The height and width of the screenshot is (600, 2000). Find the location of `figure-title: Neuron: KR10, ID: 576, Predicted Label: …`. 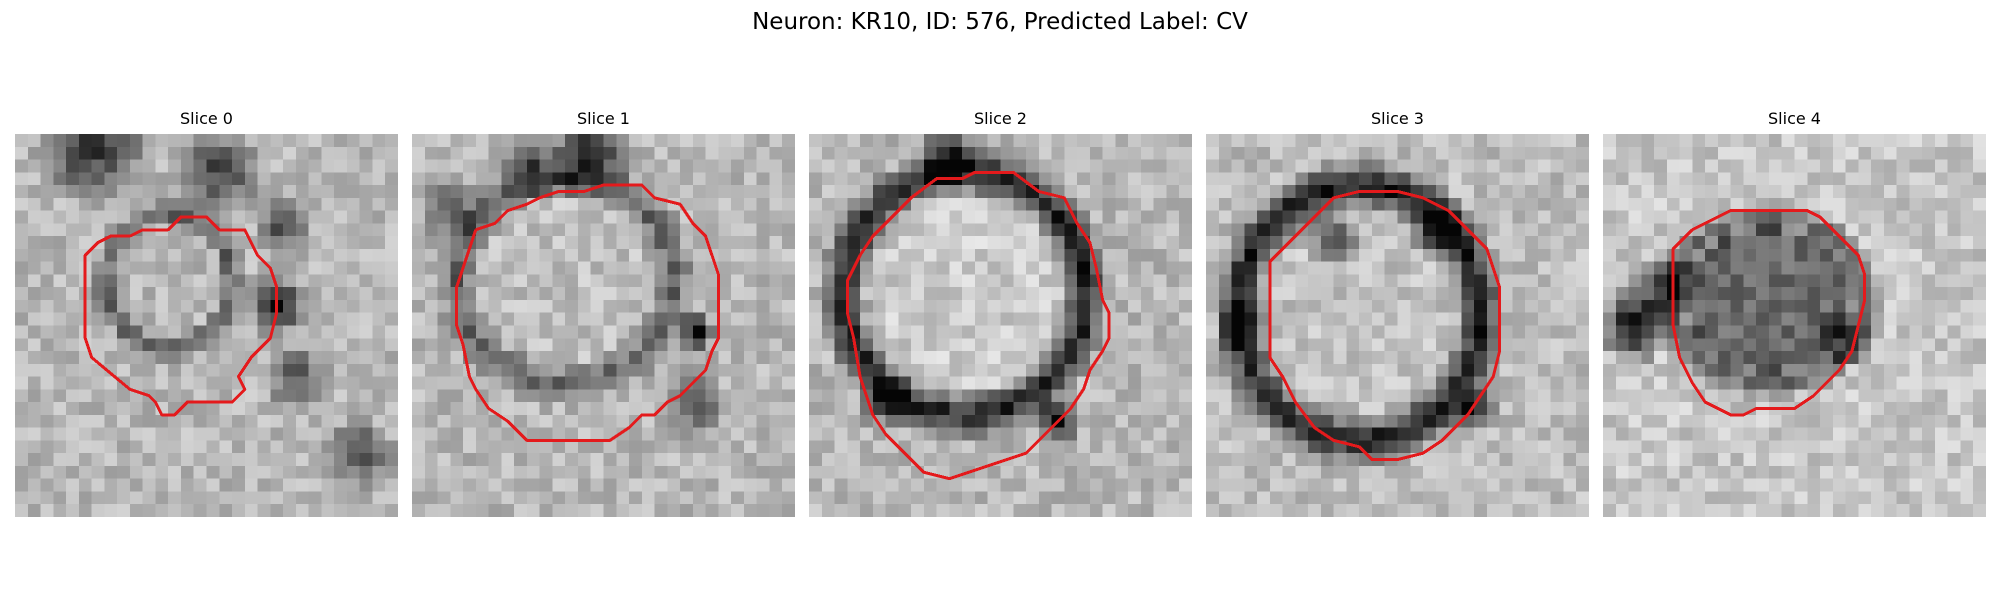

figure-title: Neuron: KR10, ID: 576, Predicted Label: … is located at coordinates (1000, 22).